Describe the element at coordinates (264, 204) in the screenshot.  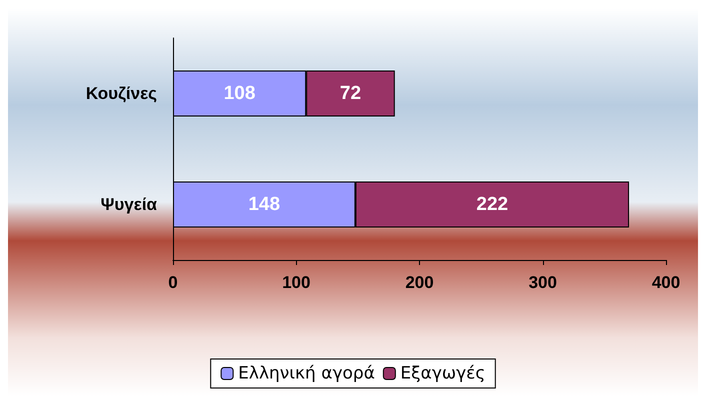
I see `data-label: 148` at that location.